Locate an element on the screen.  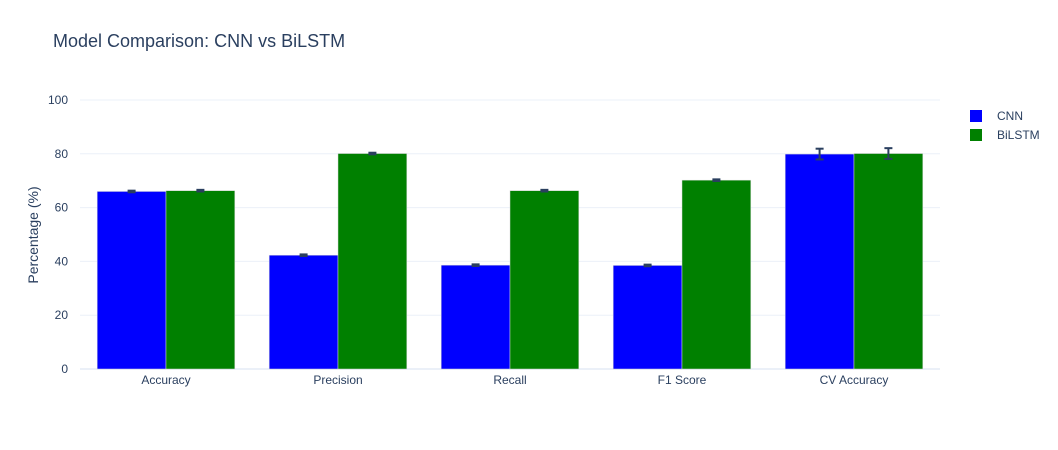
legend-label-bilstm: BiLSTM is located at coordinates (1018, 134).